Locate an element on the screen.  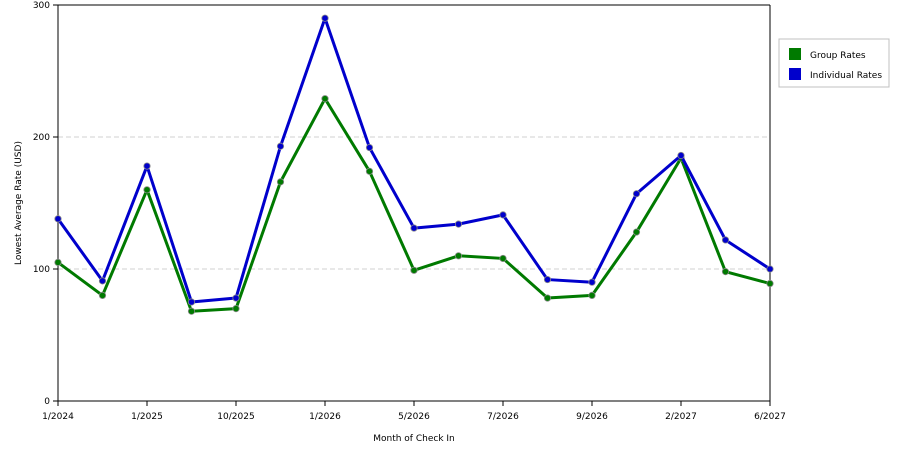
x-tick-label: 10/2025 is located at coordinates (235, 417).